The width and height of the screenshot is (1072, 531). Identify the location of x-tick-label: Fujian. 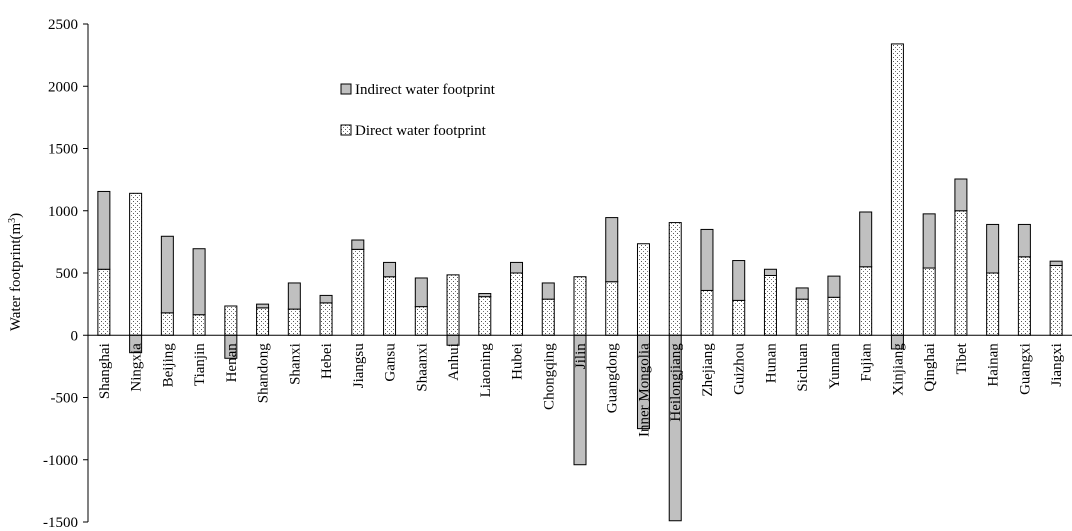
(867, 362).